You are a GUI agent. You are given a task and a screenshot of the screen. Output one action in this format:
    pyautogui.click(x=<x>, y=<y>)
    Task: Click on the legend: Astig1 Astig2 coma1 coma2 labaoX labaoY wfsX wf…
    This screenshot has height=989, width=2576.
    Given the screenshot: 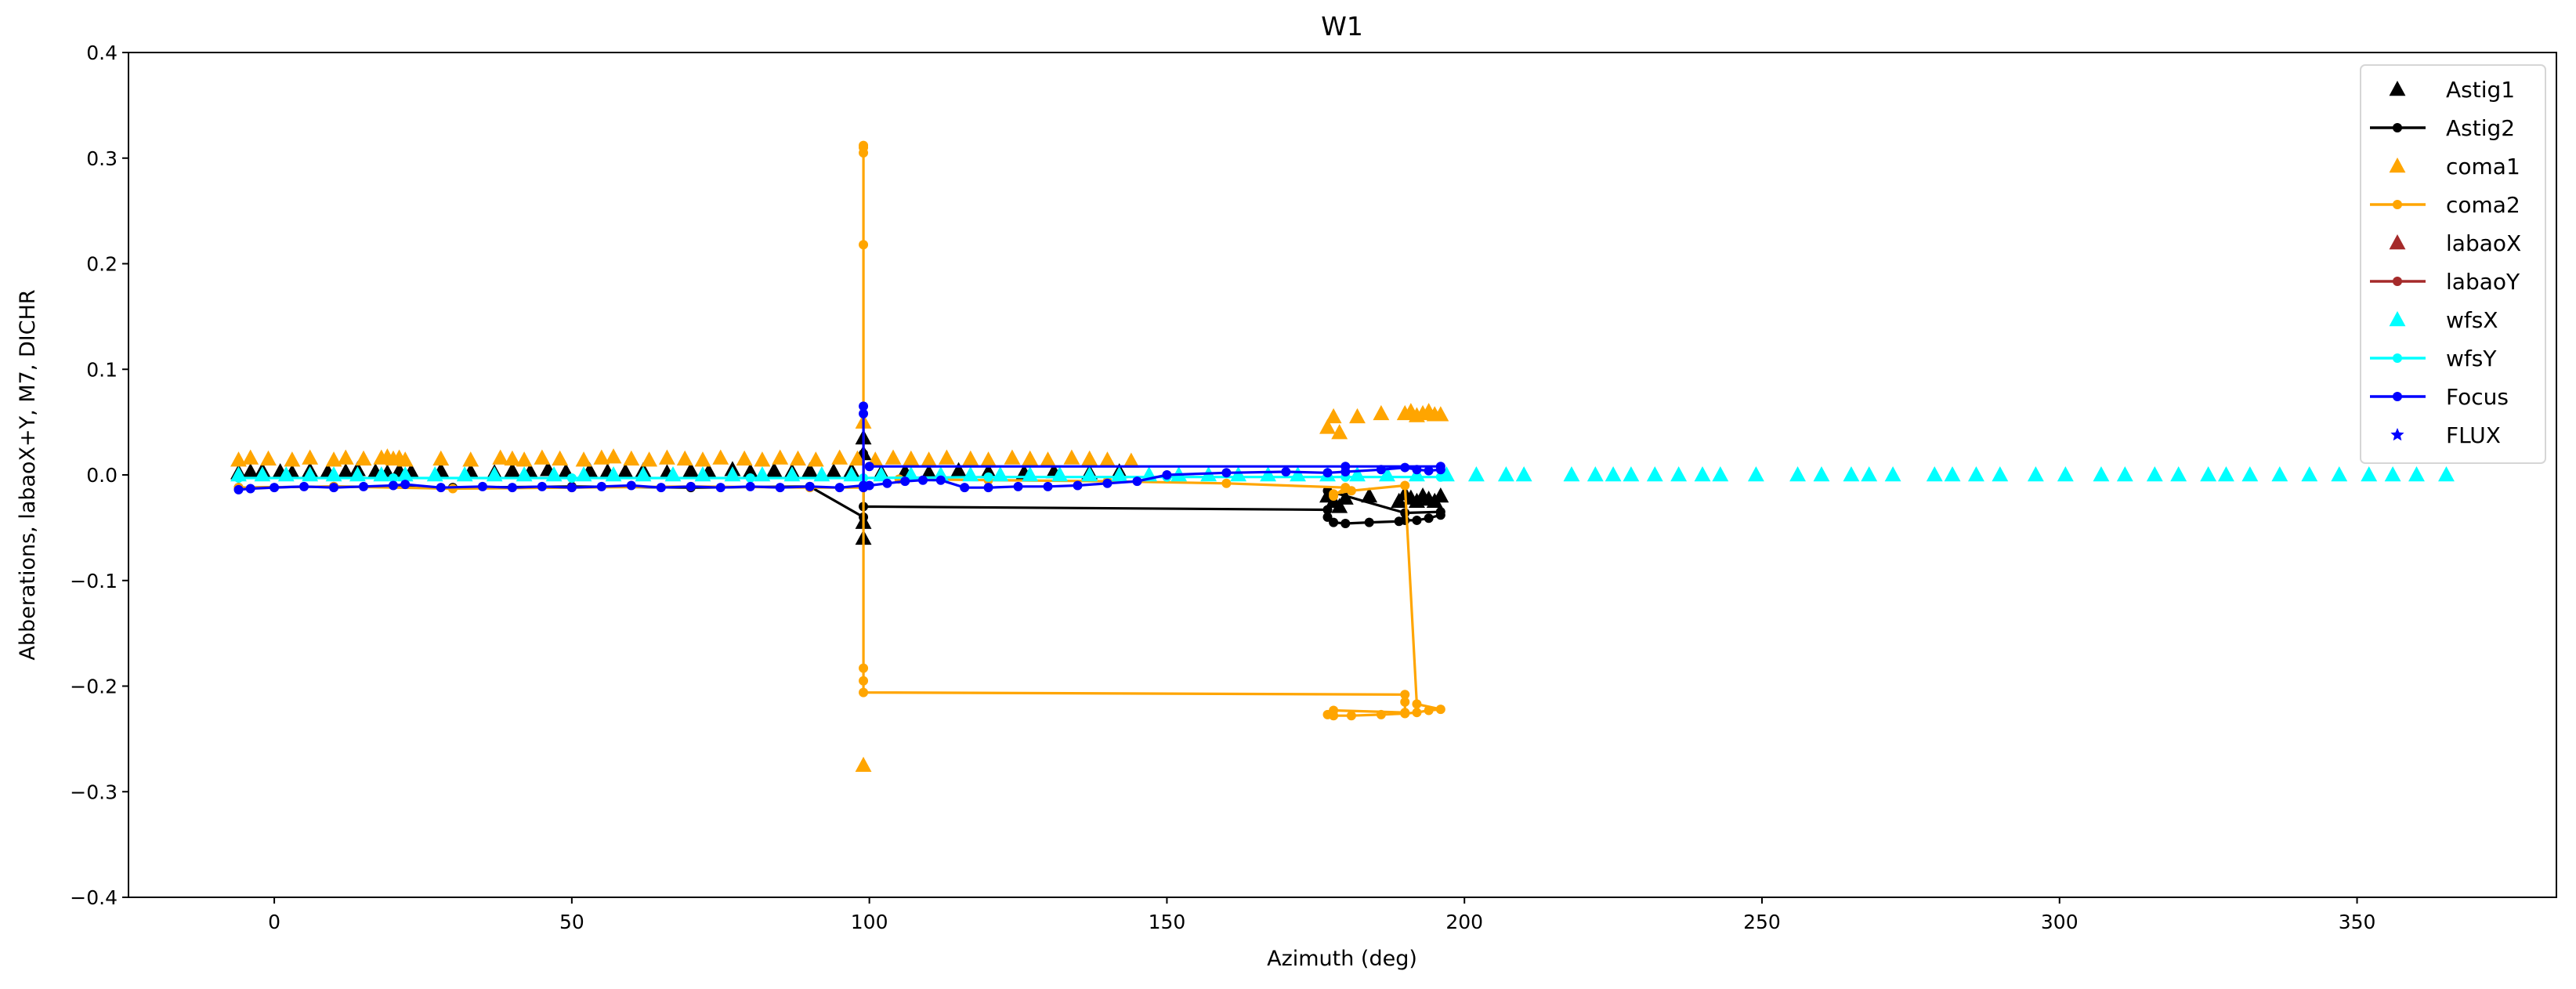 What is the action you would take?
    pyautogui.click(x=2453, y=264)
    